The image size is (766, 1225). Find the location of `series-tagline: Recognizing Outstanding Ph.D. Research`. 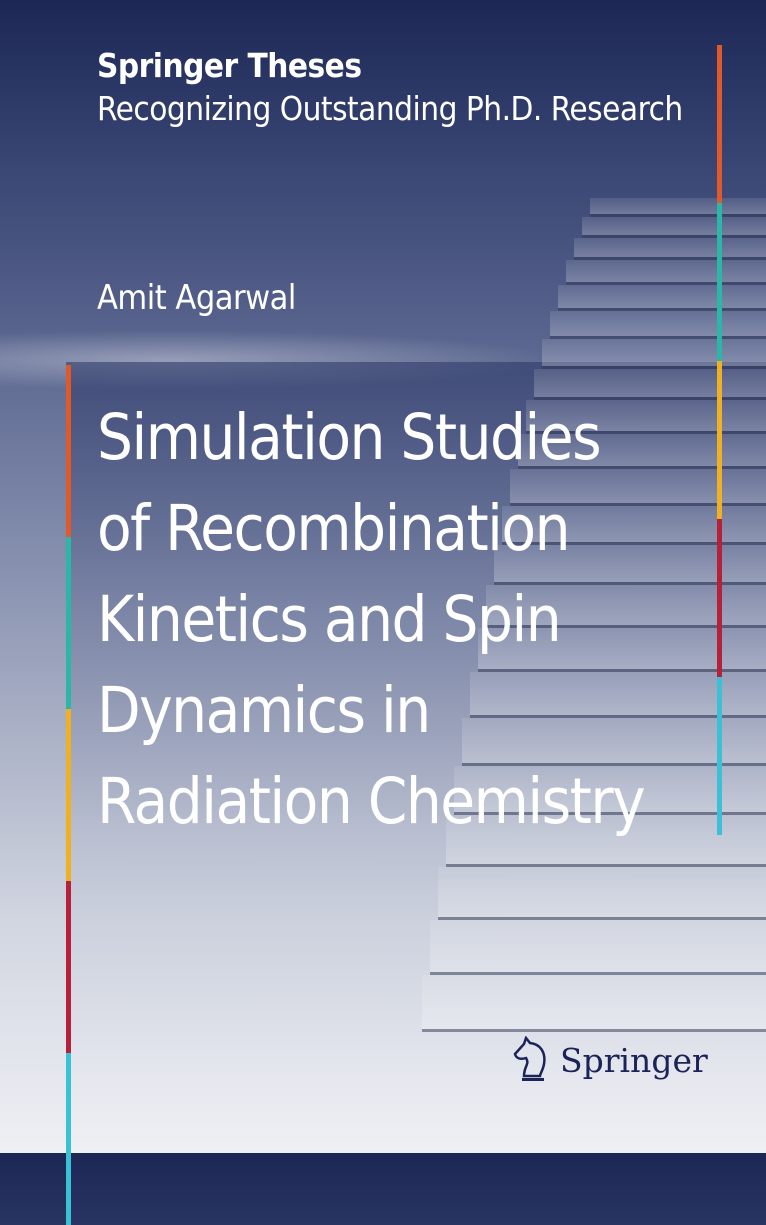

series-tagline: Recognizing Outstanding Ph.D. Research is located at coordinates (390, 108).